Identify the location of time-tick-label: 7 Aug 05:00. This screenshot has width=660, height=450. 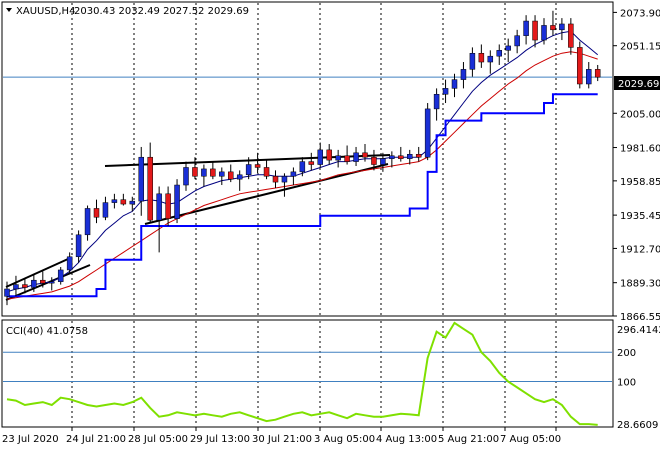
(530, 439).